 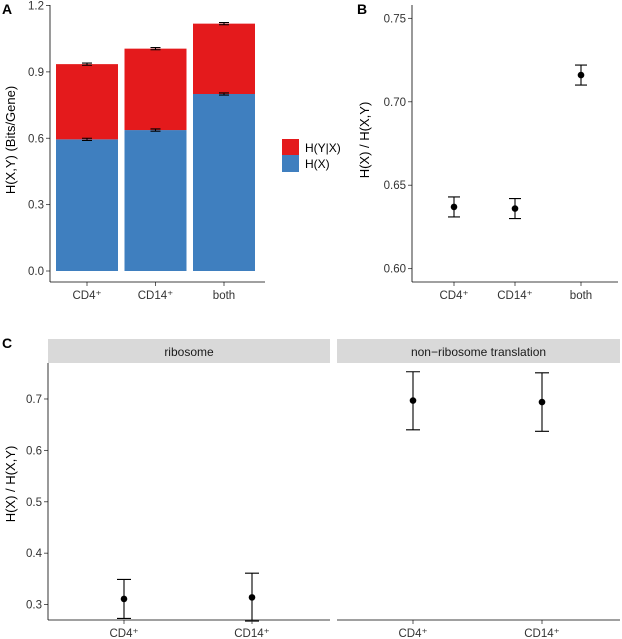 What do you see at coordinates (10, 484) in the screenshot?
I see `panel-c-y-axis-title: H(X) / H(X,Y)` at bounding box center [10, 484].